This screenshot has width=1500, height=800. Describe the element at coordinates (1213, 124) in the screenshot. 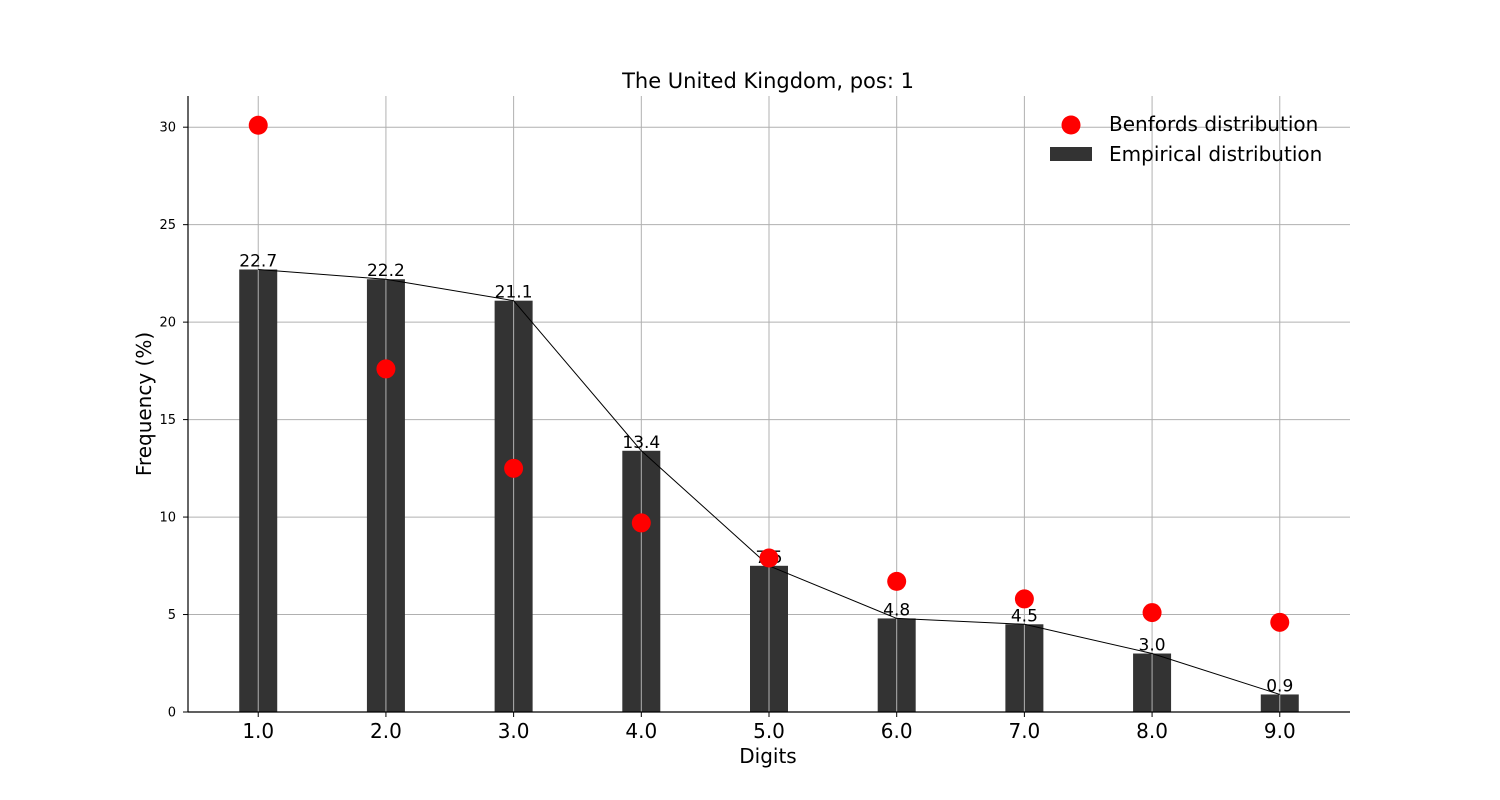

I see `legend-label-benford: Benfords distribution` at that location.